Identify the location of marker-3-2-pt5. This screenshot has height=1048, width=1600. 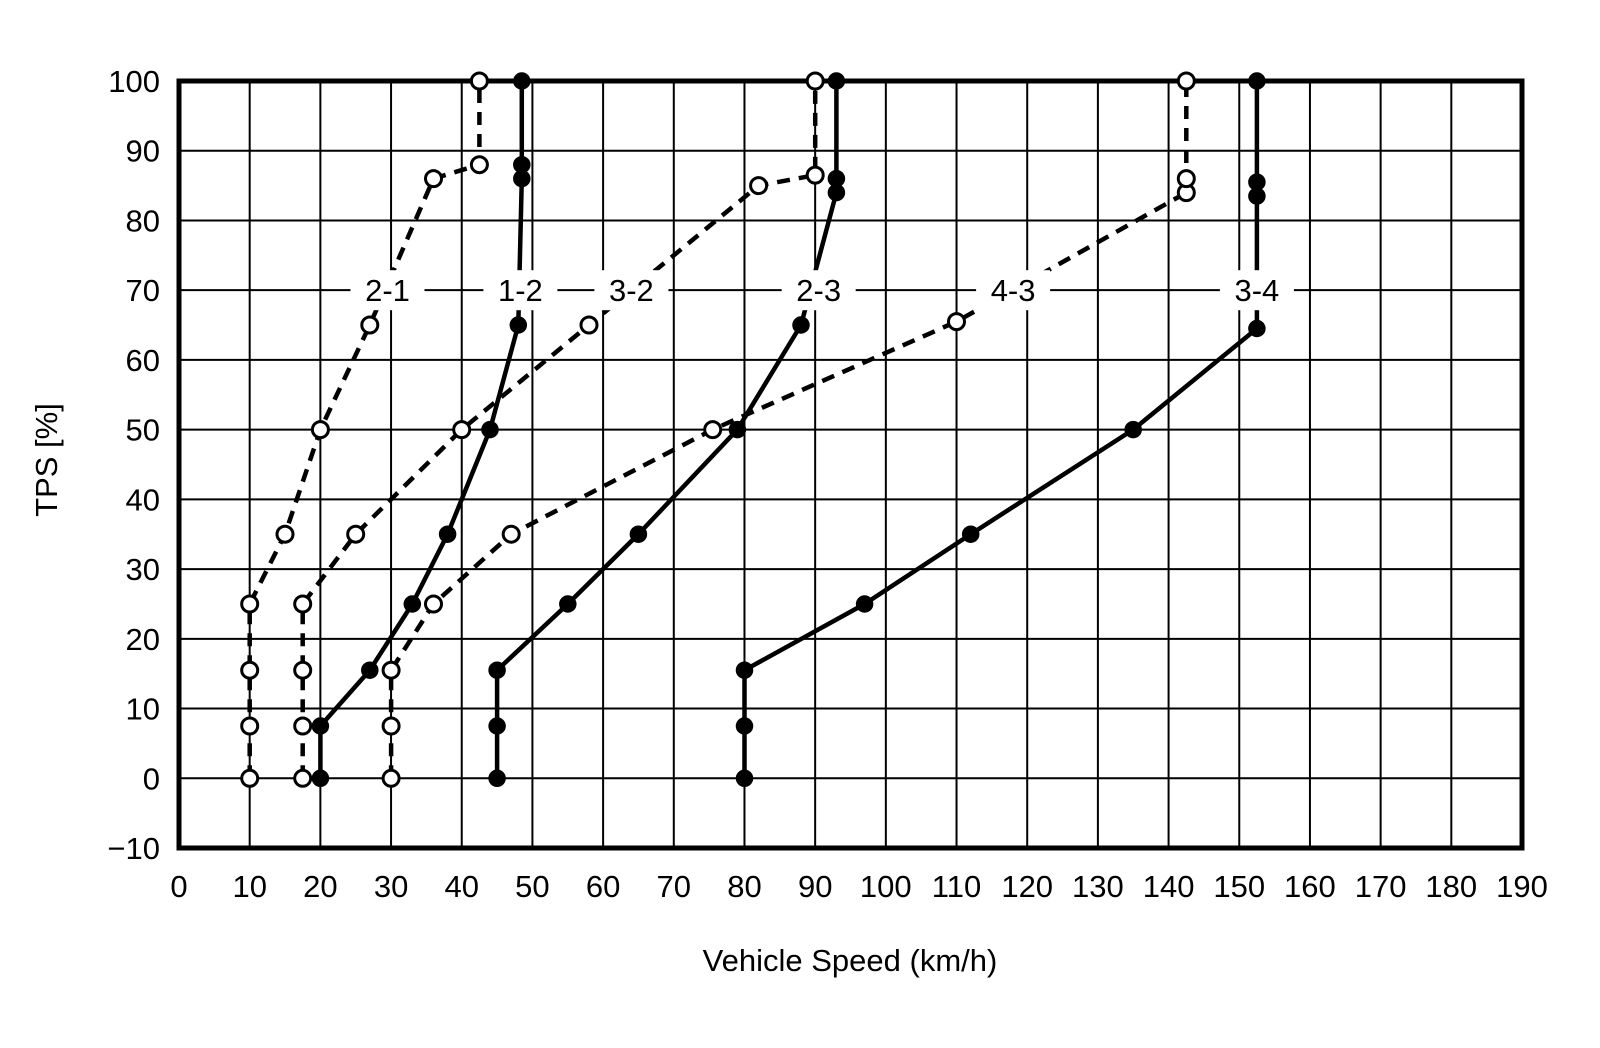
(462, 430).